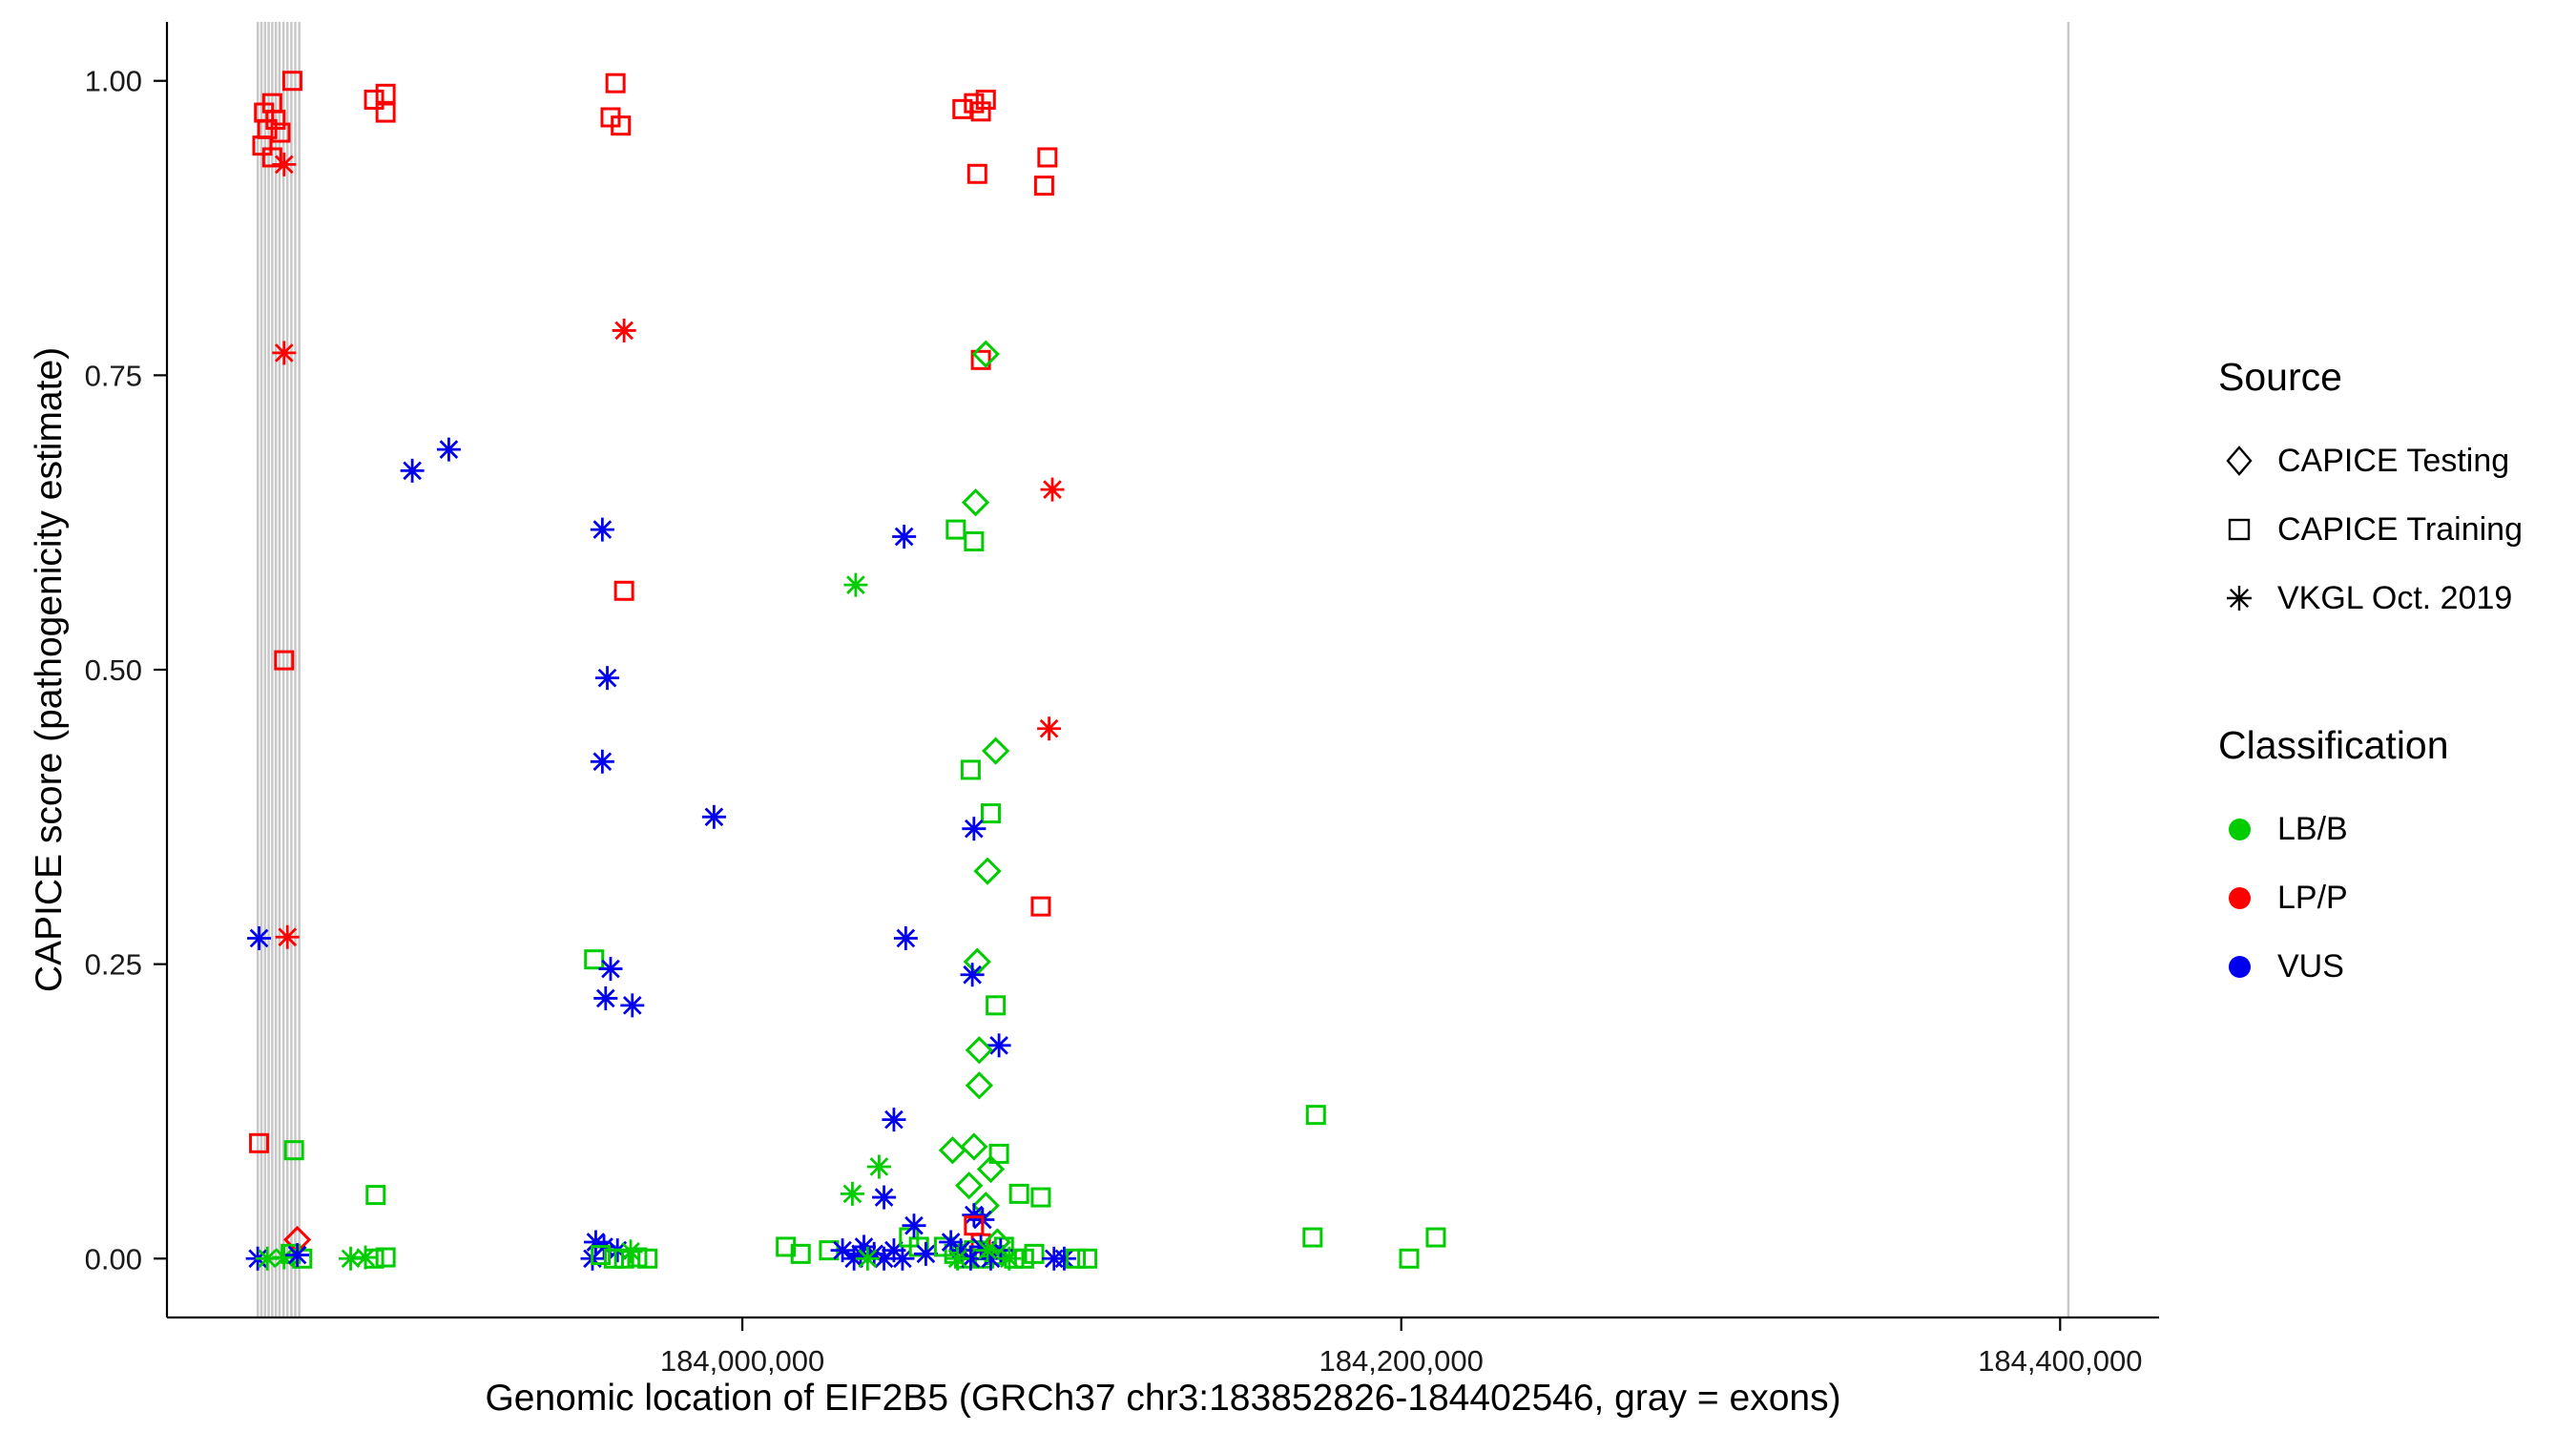 Image resolution: width=2576 pixels, height=1431 pixels. I want to click on y-tick-label: 0.50, so click(113, 670).